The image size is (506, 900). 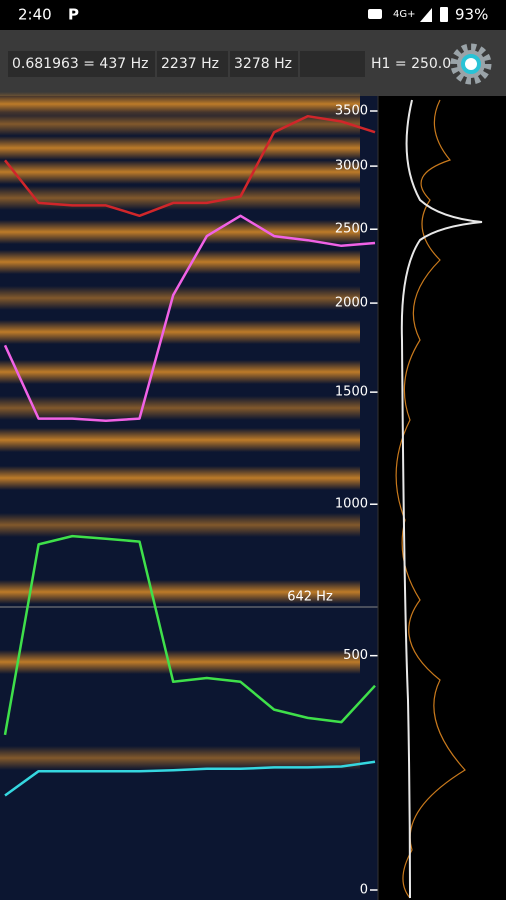 I want to click on y-tick-label: 0, so click(x=364, y=890).